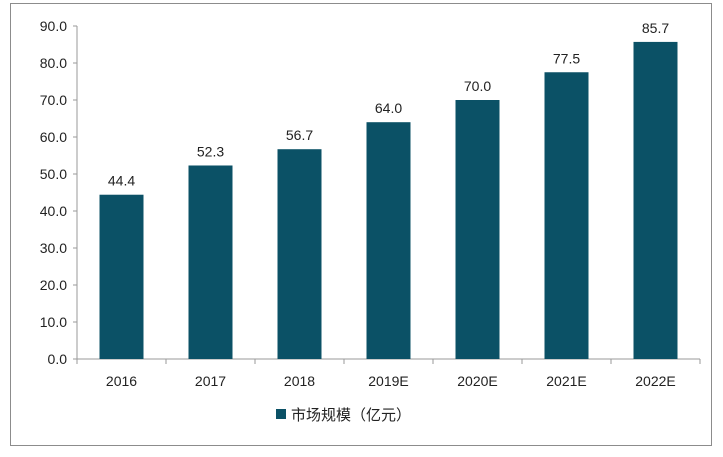  Describe the element at coordinates (566, 381) in the screenshot. I see `x-tick-label: 2021E` at that location.